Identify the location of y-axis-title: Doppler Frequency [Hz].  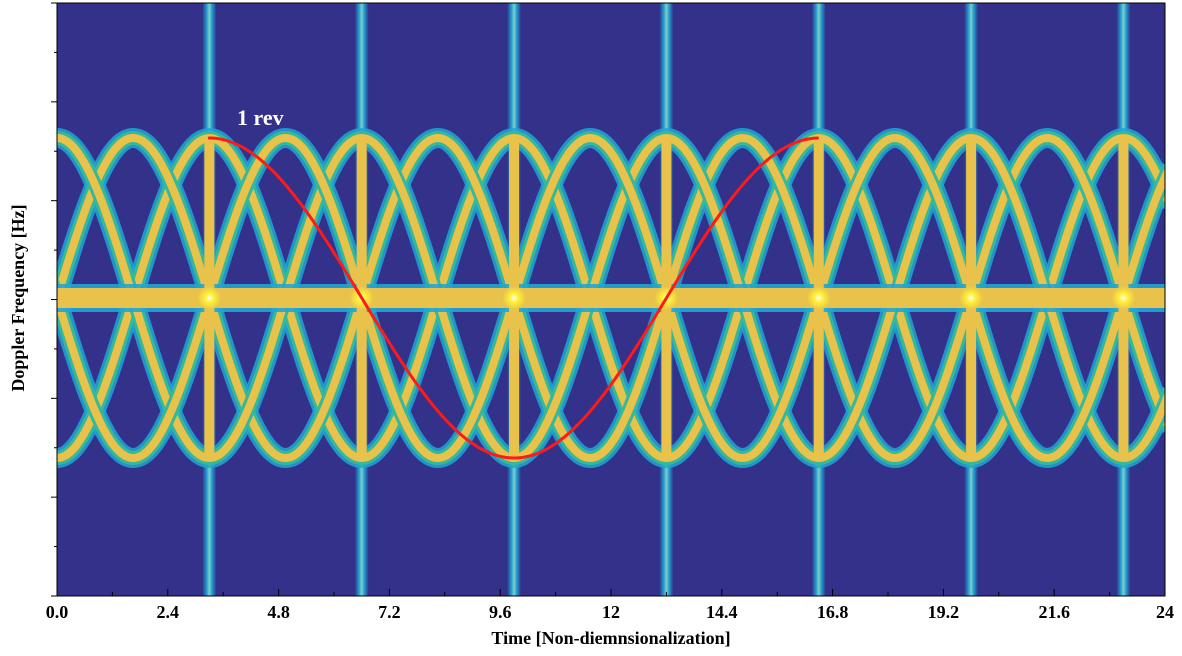
(18, 297).